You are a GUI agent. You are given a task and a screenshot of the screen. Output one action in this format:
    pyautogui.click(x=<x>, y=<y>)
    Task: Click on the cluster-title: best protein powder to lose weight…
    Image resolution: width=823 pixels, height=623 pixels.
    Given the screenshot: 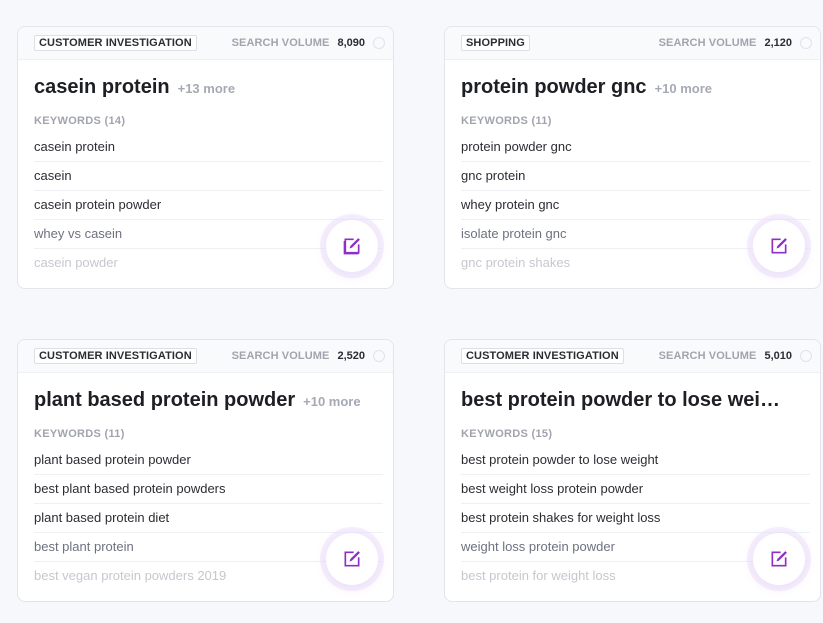 What is the action you would take?
    pyautogui.click(x=626, y=400)
    